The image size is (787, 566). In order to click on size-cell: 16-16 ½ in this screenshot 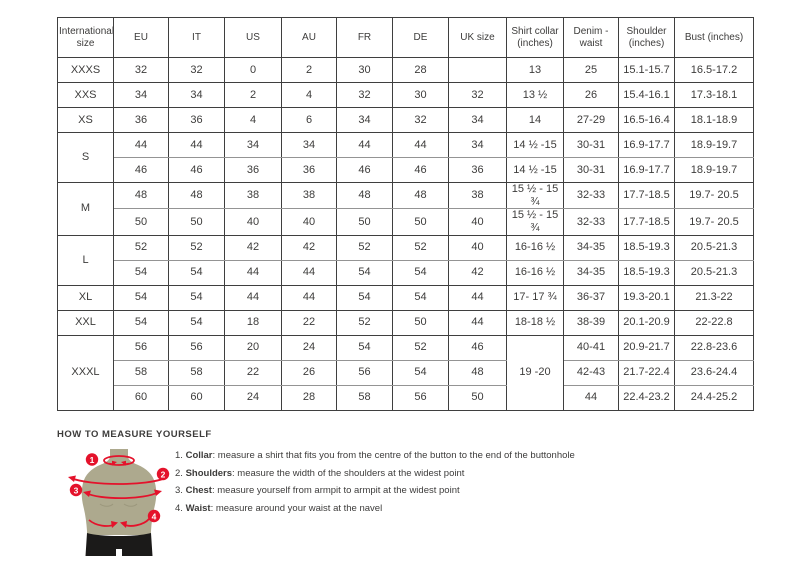, I will do `click(535, 248)`.